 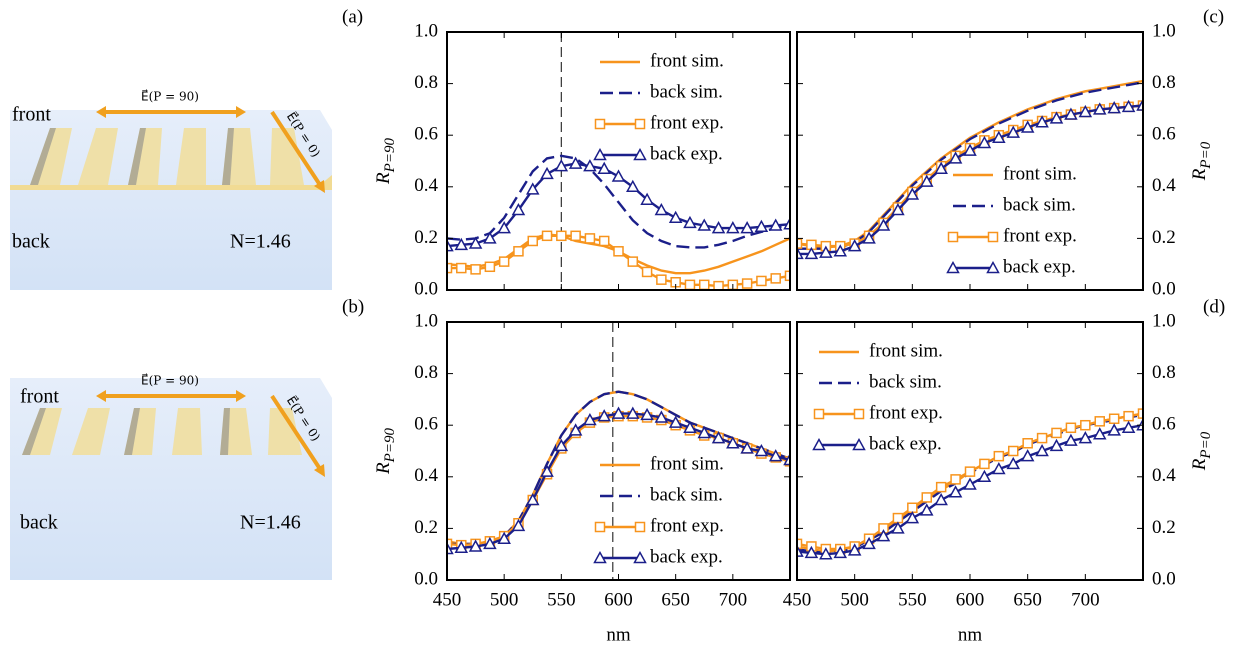 What do you see at coordinates (854, 599) in the screenshot?
I see `x-tick-label: 500` at bounding box center [854, 599].